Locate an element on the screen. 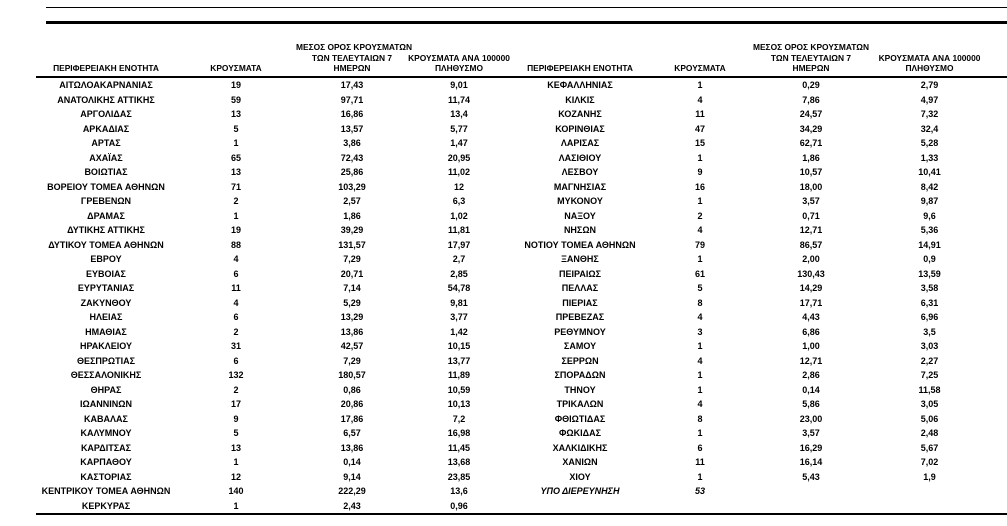  per100k-cell-left: 11,02 is located at coordinates (459, 172).